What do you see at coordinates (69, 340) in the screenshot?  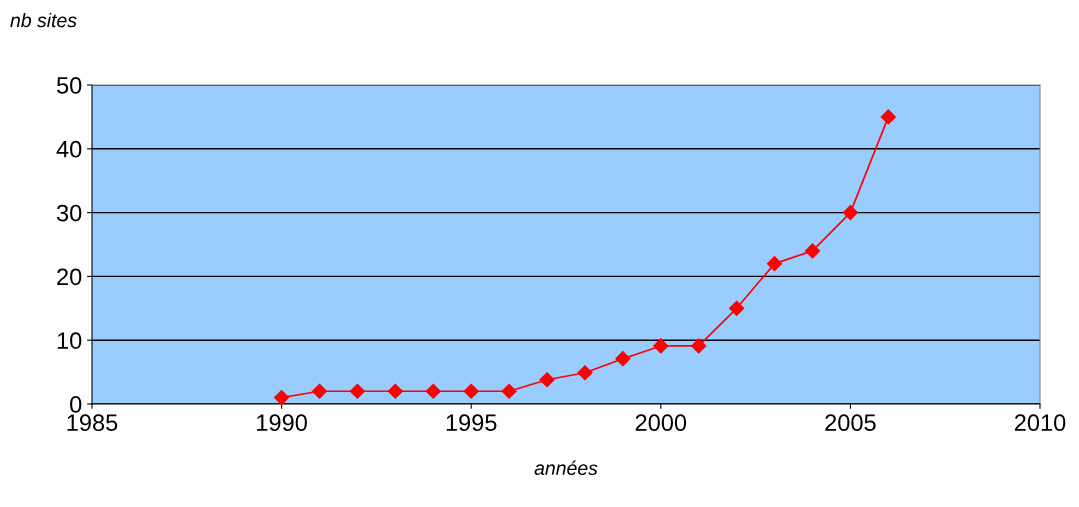 I see `y-tick-label: 10` at bounding box center [69, 340].